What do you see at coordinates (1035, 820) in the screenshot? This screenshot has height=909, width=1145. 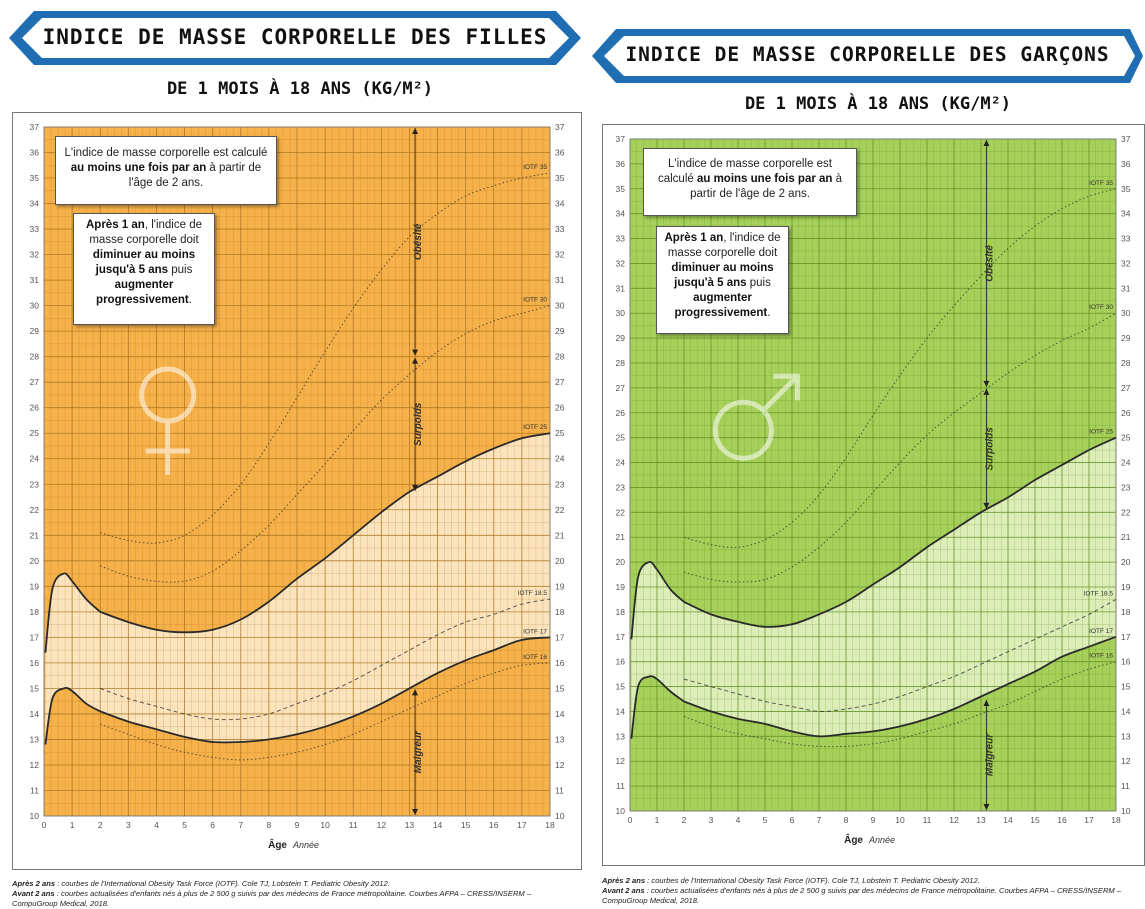 I see `x-tick-label: 15` at bounding box center [1035, 820].